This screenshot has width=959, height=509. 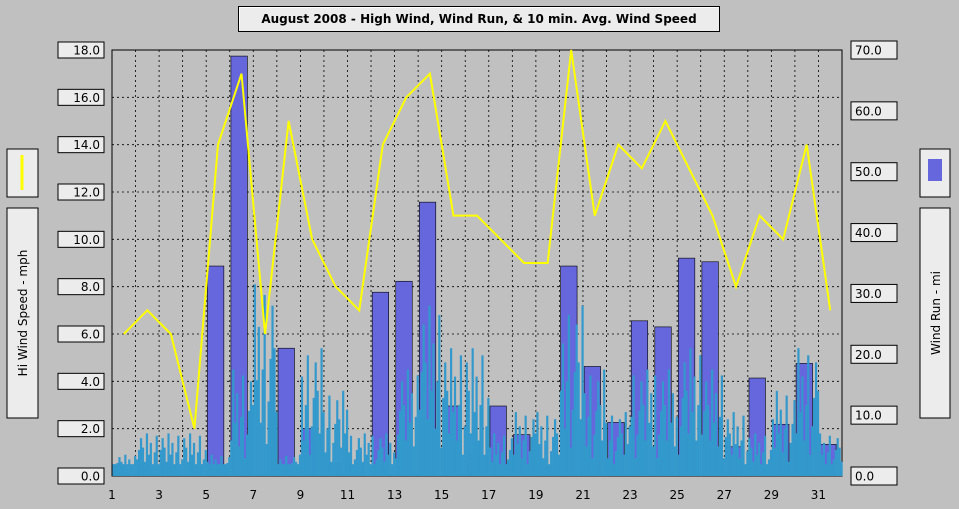 I want to click on wind-run-bar, so click(x=216, y=371).